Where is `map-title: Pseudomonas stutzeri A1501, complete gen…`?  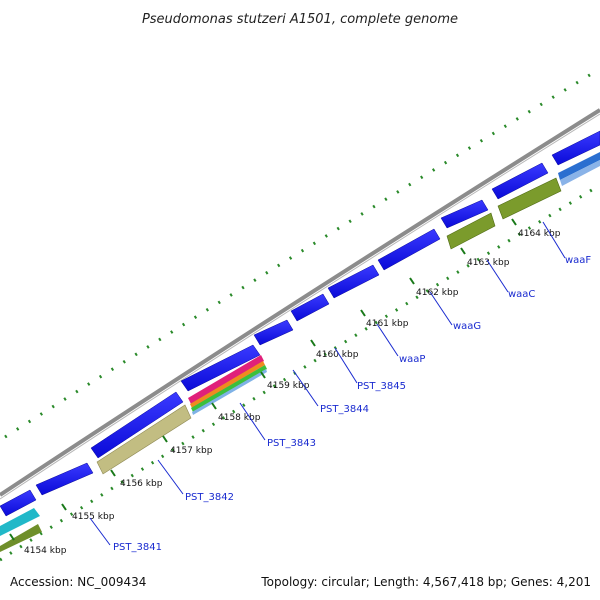
map-title: Pseudomonas stutzeri A1501, complete gen… is located at coordinates (300, 19).